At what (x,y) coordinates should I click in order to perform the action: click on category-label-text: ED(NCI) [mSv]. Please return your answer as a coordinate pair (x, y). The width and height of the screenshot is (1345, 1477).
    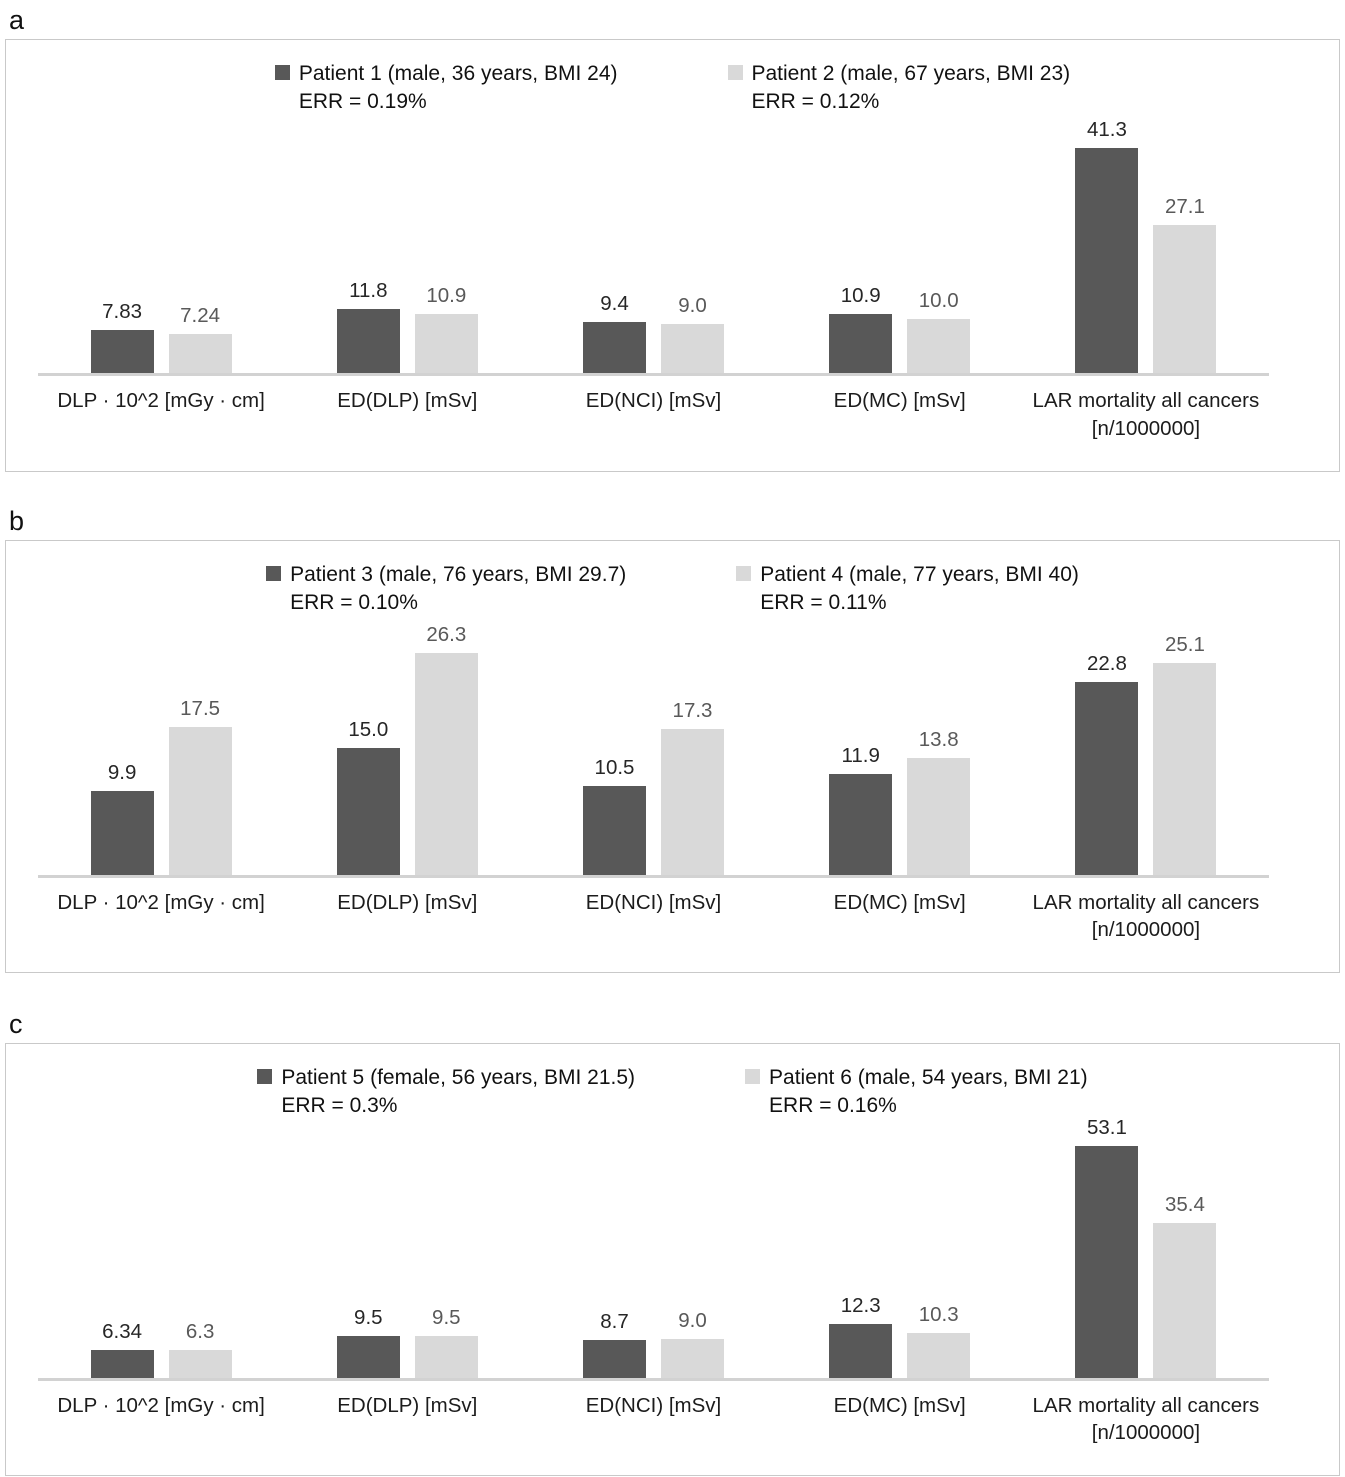
    Looking at the image, I should click on (653, 401).